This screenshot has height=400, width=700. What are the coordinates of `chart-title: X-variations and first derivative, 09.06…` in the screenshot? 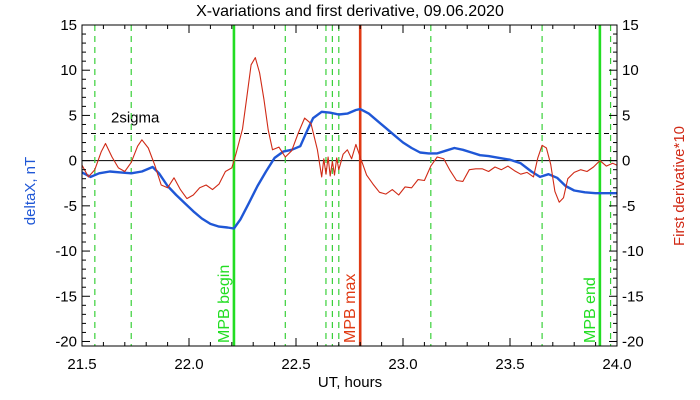 It's located at (350, 11).